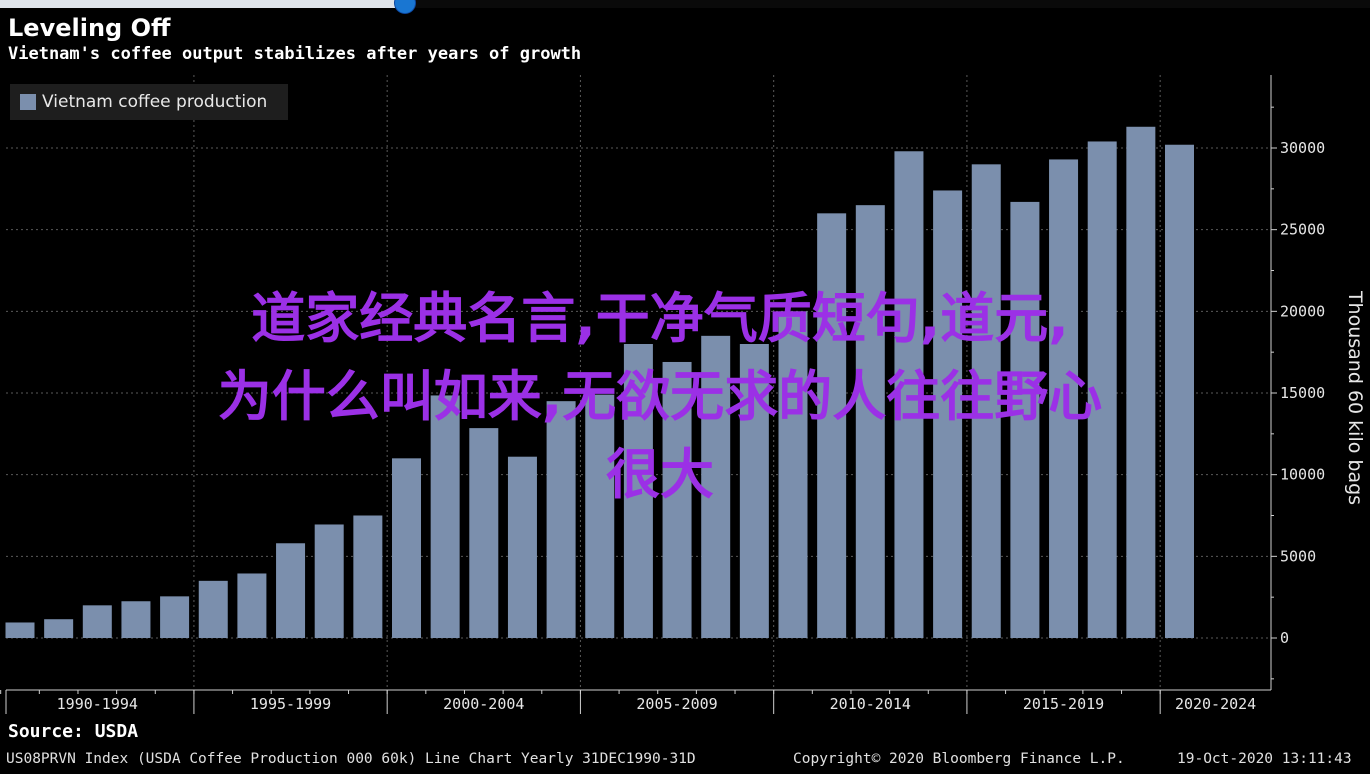 This screenshot has width=1370, height=774. What do you see at coordinates (155, 102) in the screenshot?
I see `legend-label: Vietnam coffee production` at bounding box center [155, 102].